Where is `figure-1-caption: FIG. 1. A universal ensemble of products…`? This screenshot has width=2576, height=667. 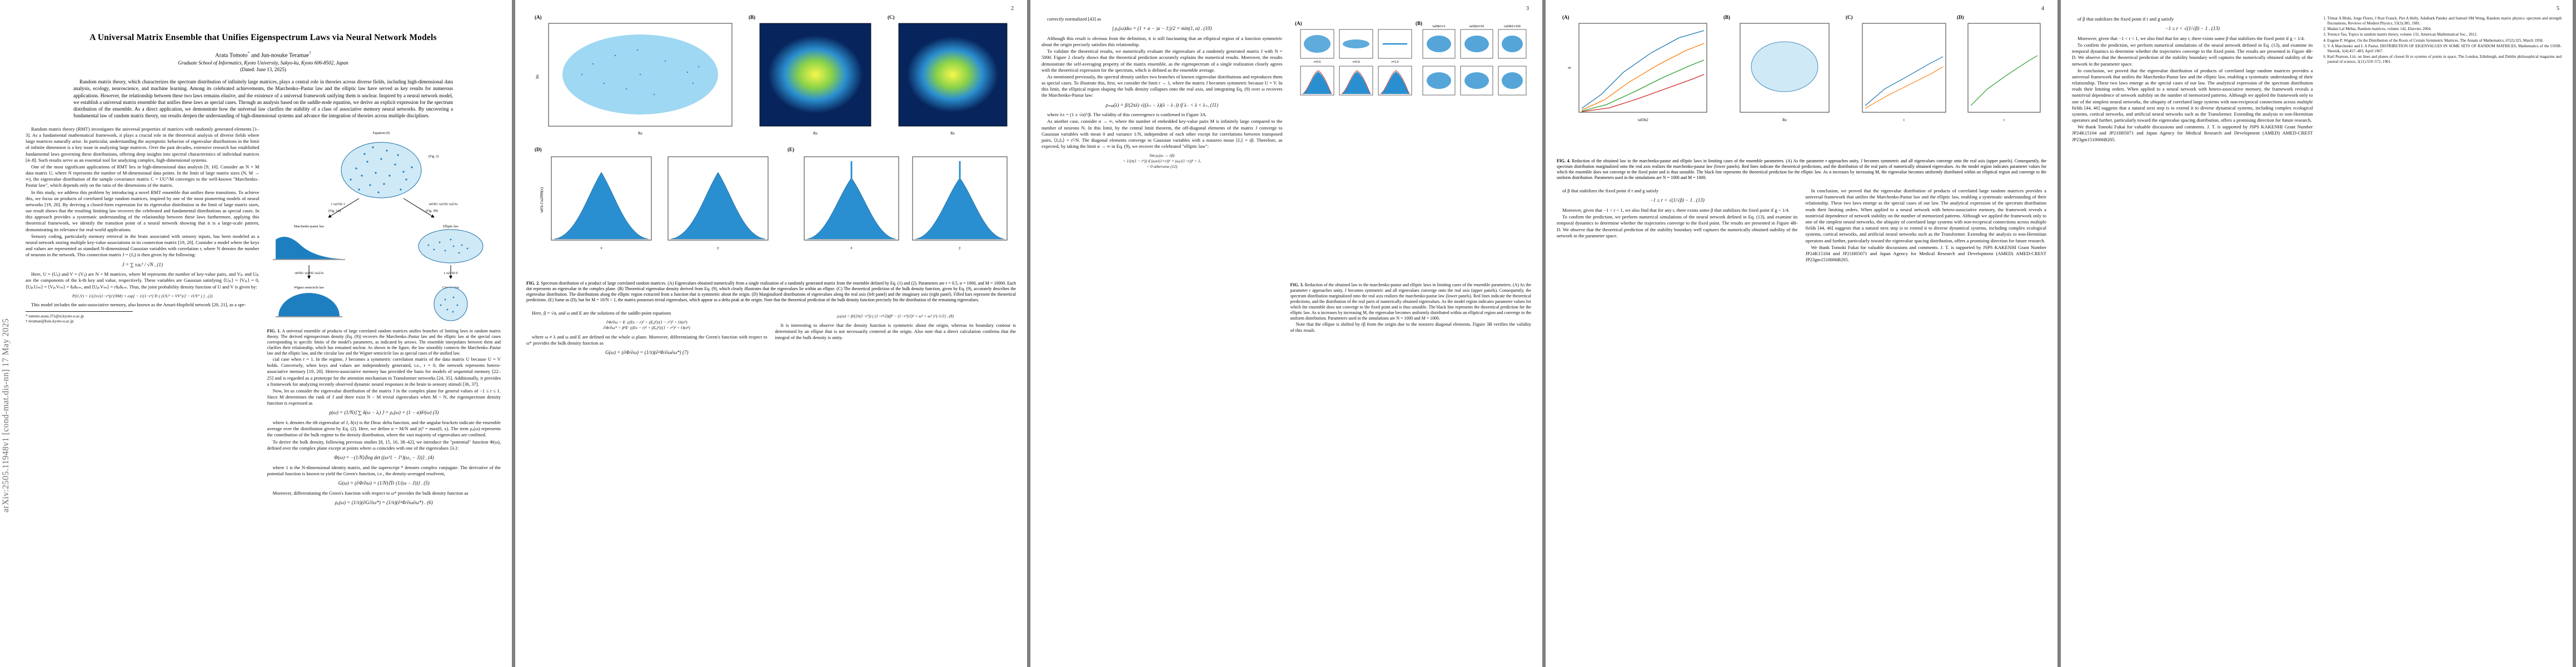 figure-1-caption: FIG. 1. A universal ensemble of products… is located at coordinates (384, 342).